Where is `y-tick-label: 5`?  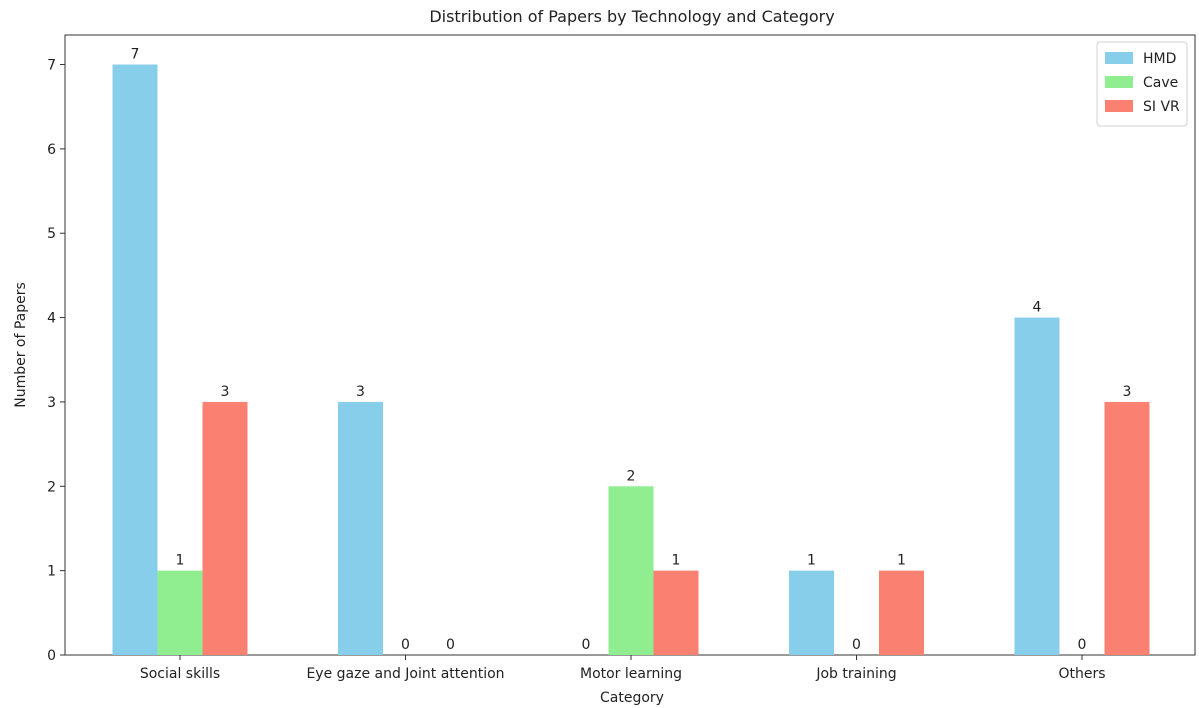
y-tick-label: 5 is located at coordinates (51, 234).